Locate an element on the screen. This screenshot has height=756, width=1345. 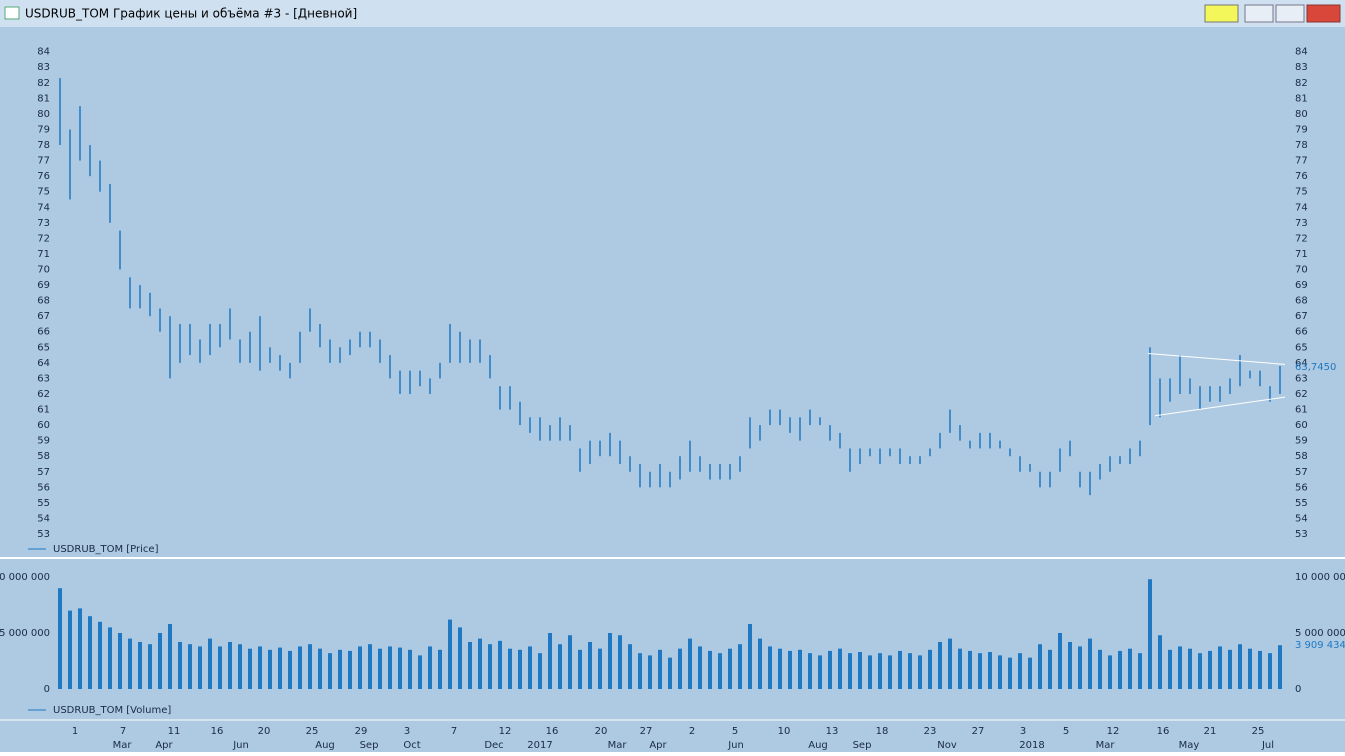
x-tick-label: Apr is located at coordinates (164, 745).